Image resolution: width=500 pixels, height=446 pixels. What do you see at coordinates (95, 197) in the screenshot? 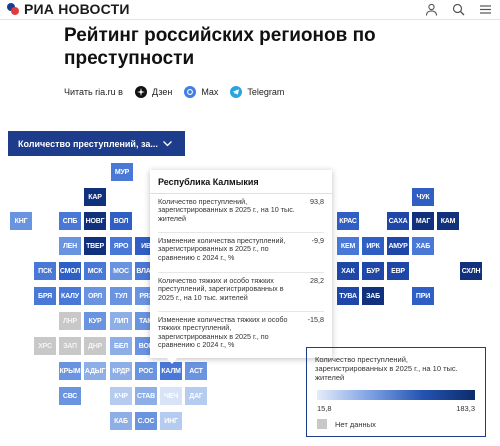
I see `region-tile: КАР` at bounding box center [95, 197].